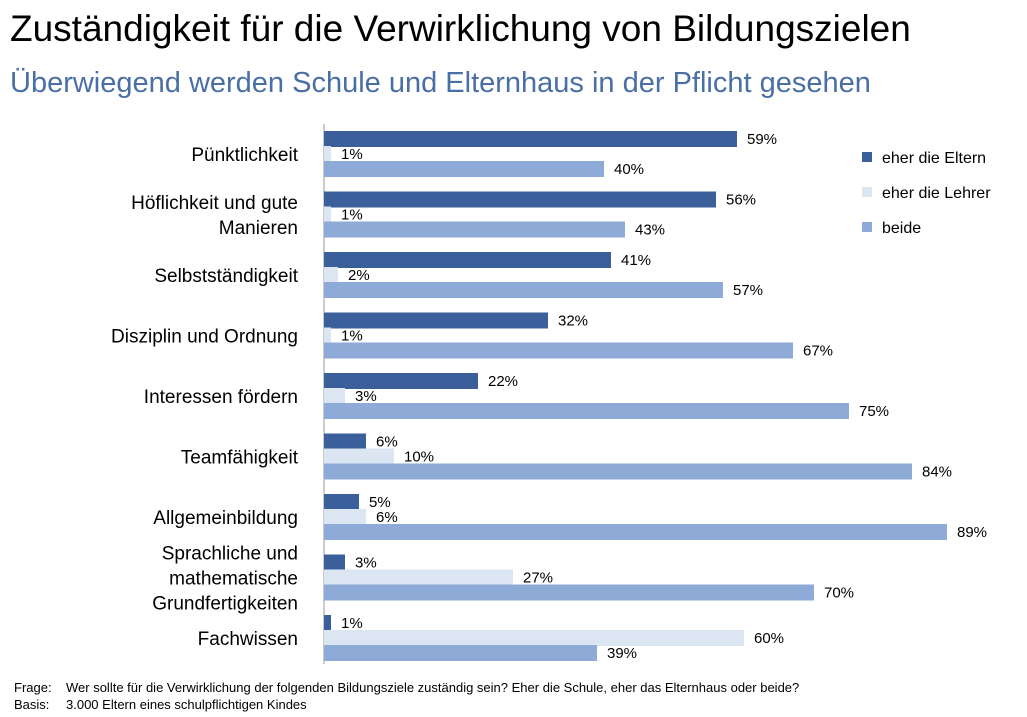  What do you see at coordinates (225, 518) in the screenshot?
I see `category-label: Allgemeinbildung` at bounding box center [225, 518].